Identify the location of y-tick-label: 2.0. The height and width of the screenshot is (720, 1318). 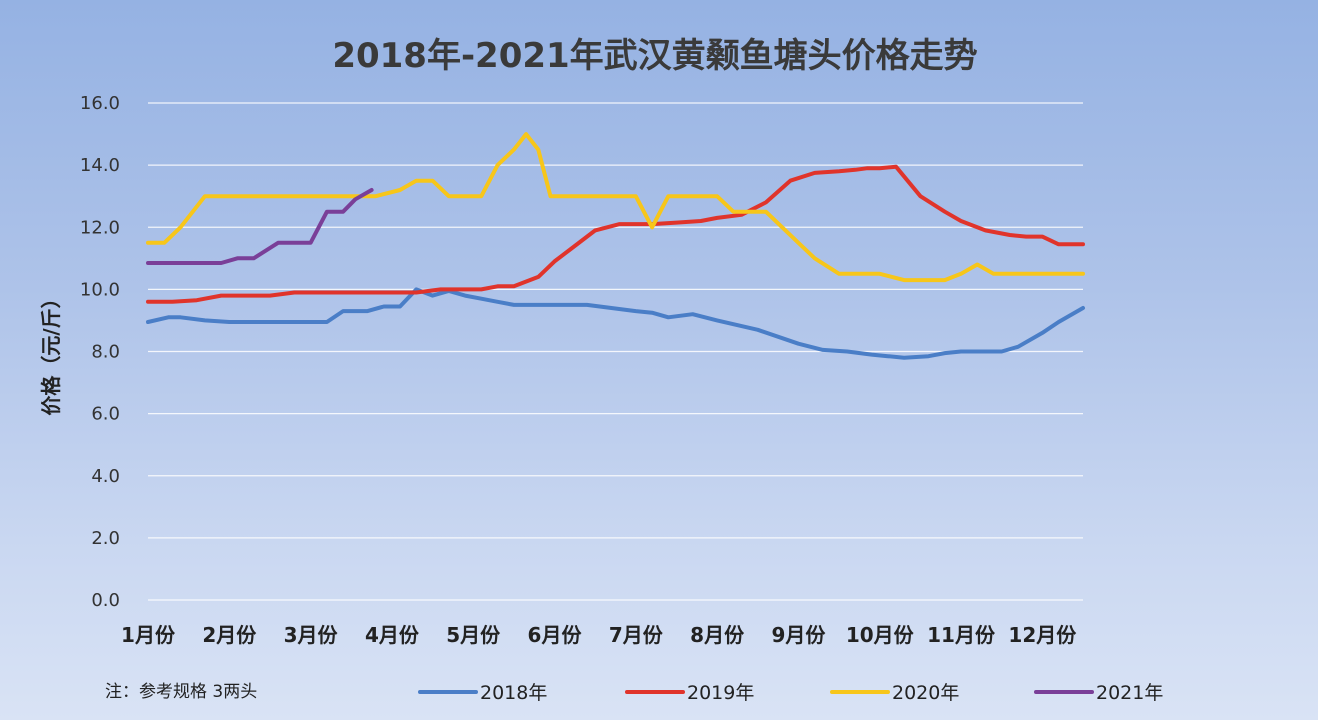
(105, 538).